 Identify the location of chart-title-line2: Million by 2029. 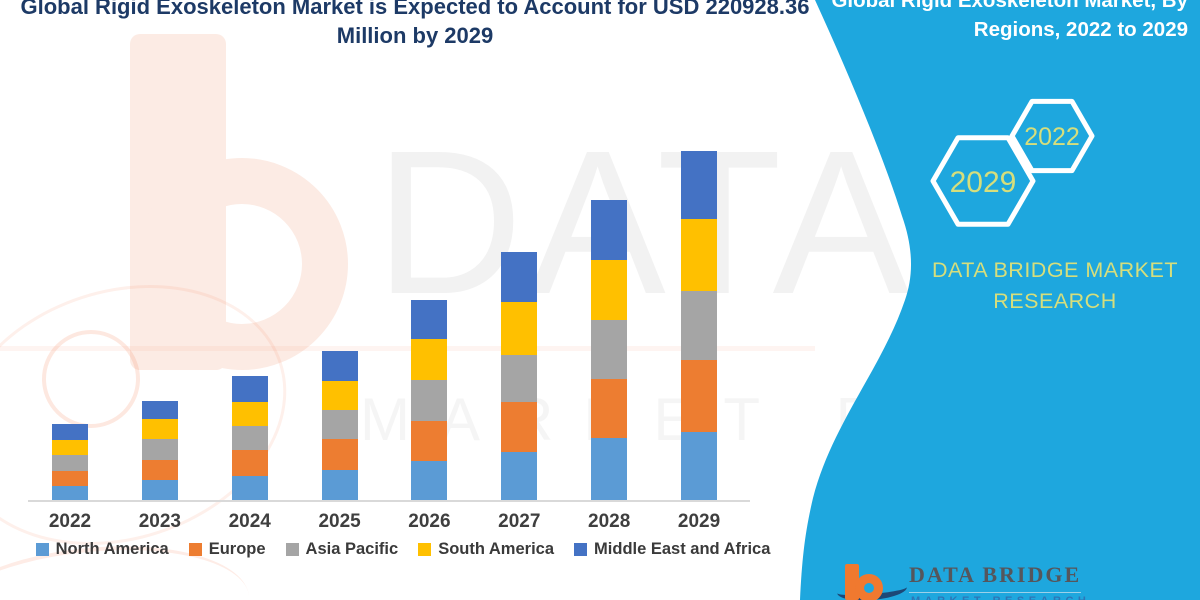
(415, 35).